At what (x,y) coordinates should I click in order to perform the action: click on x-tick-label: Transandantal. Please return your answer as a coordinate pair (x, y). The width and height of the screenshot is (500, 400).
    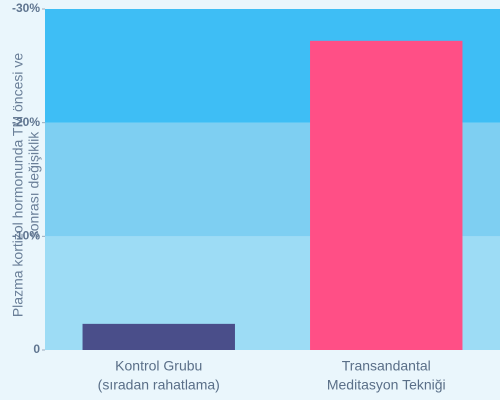
    Looking at the image, I should click on (386, 366).